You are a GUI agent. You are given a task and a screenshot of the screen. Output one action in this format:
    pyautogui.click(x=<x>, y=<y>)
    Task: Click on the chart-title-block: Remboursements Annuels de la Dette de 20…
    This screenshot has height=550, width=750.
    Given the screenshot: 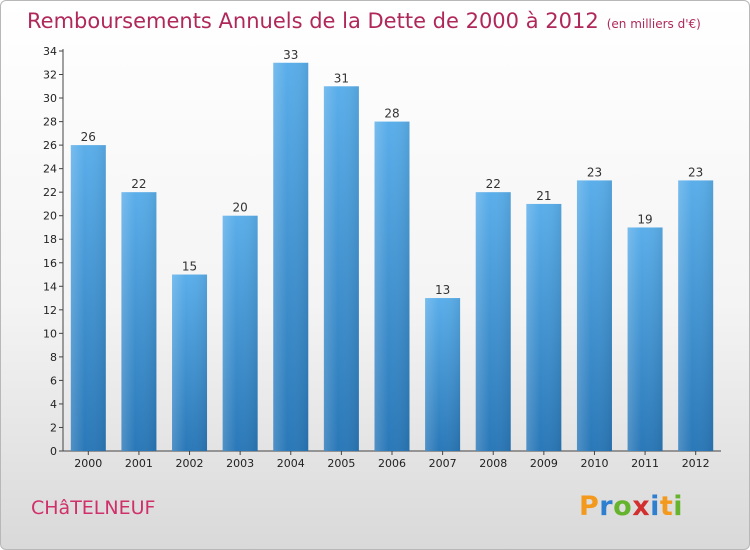 What is the action you would take?
    pyautogui.click(x=364, y=21)
    